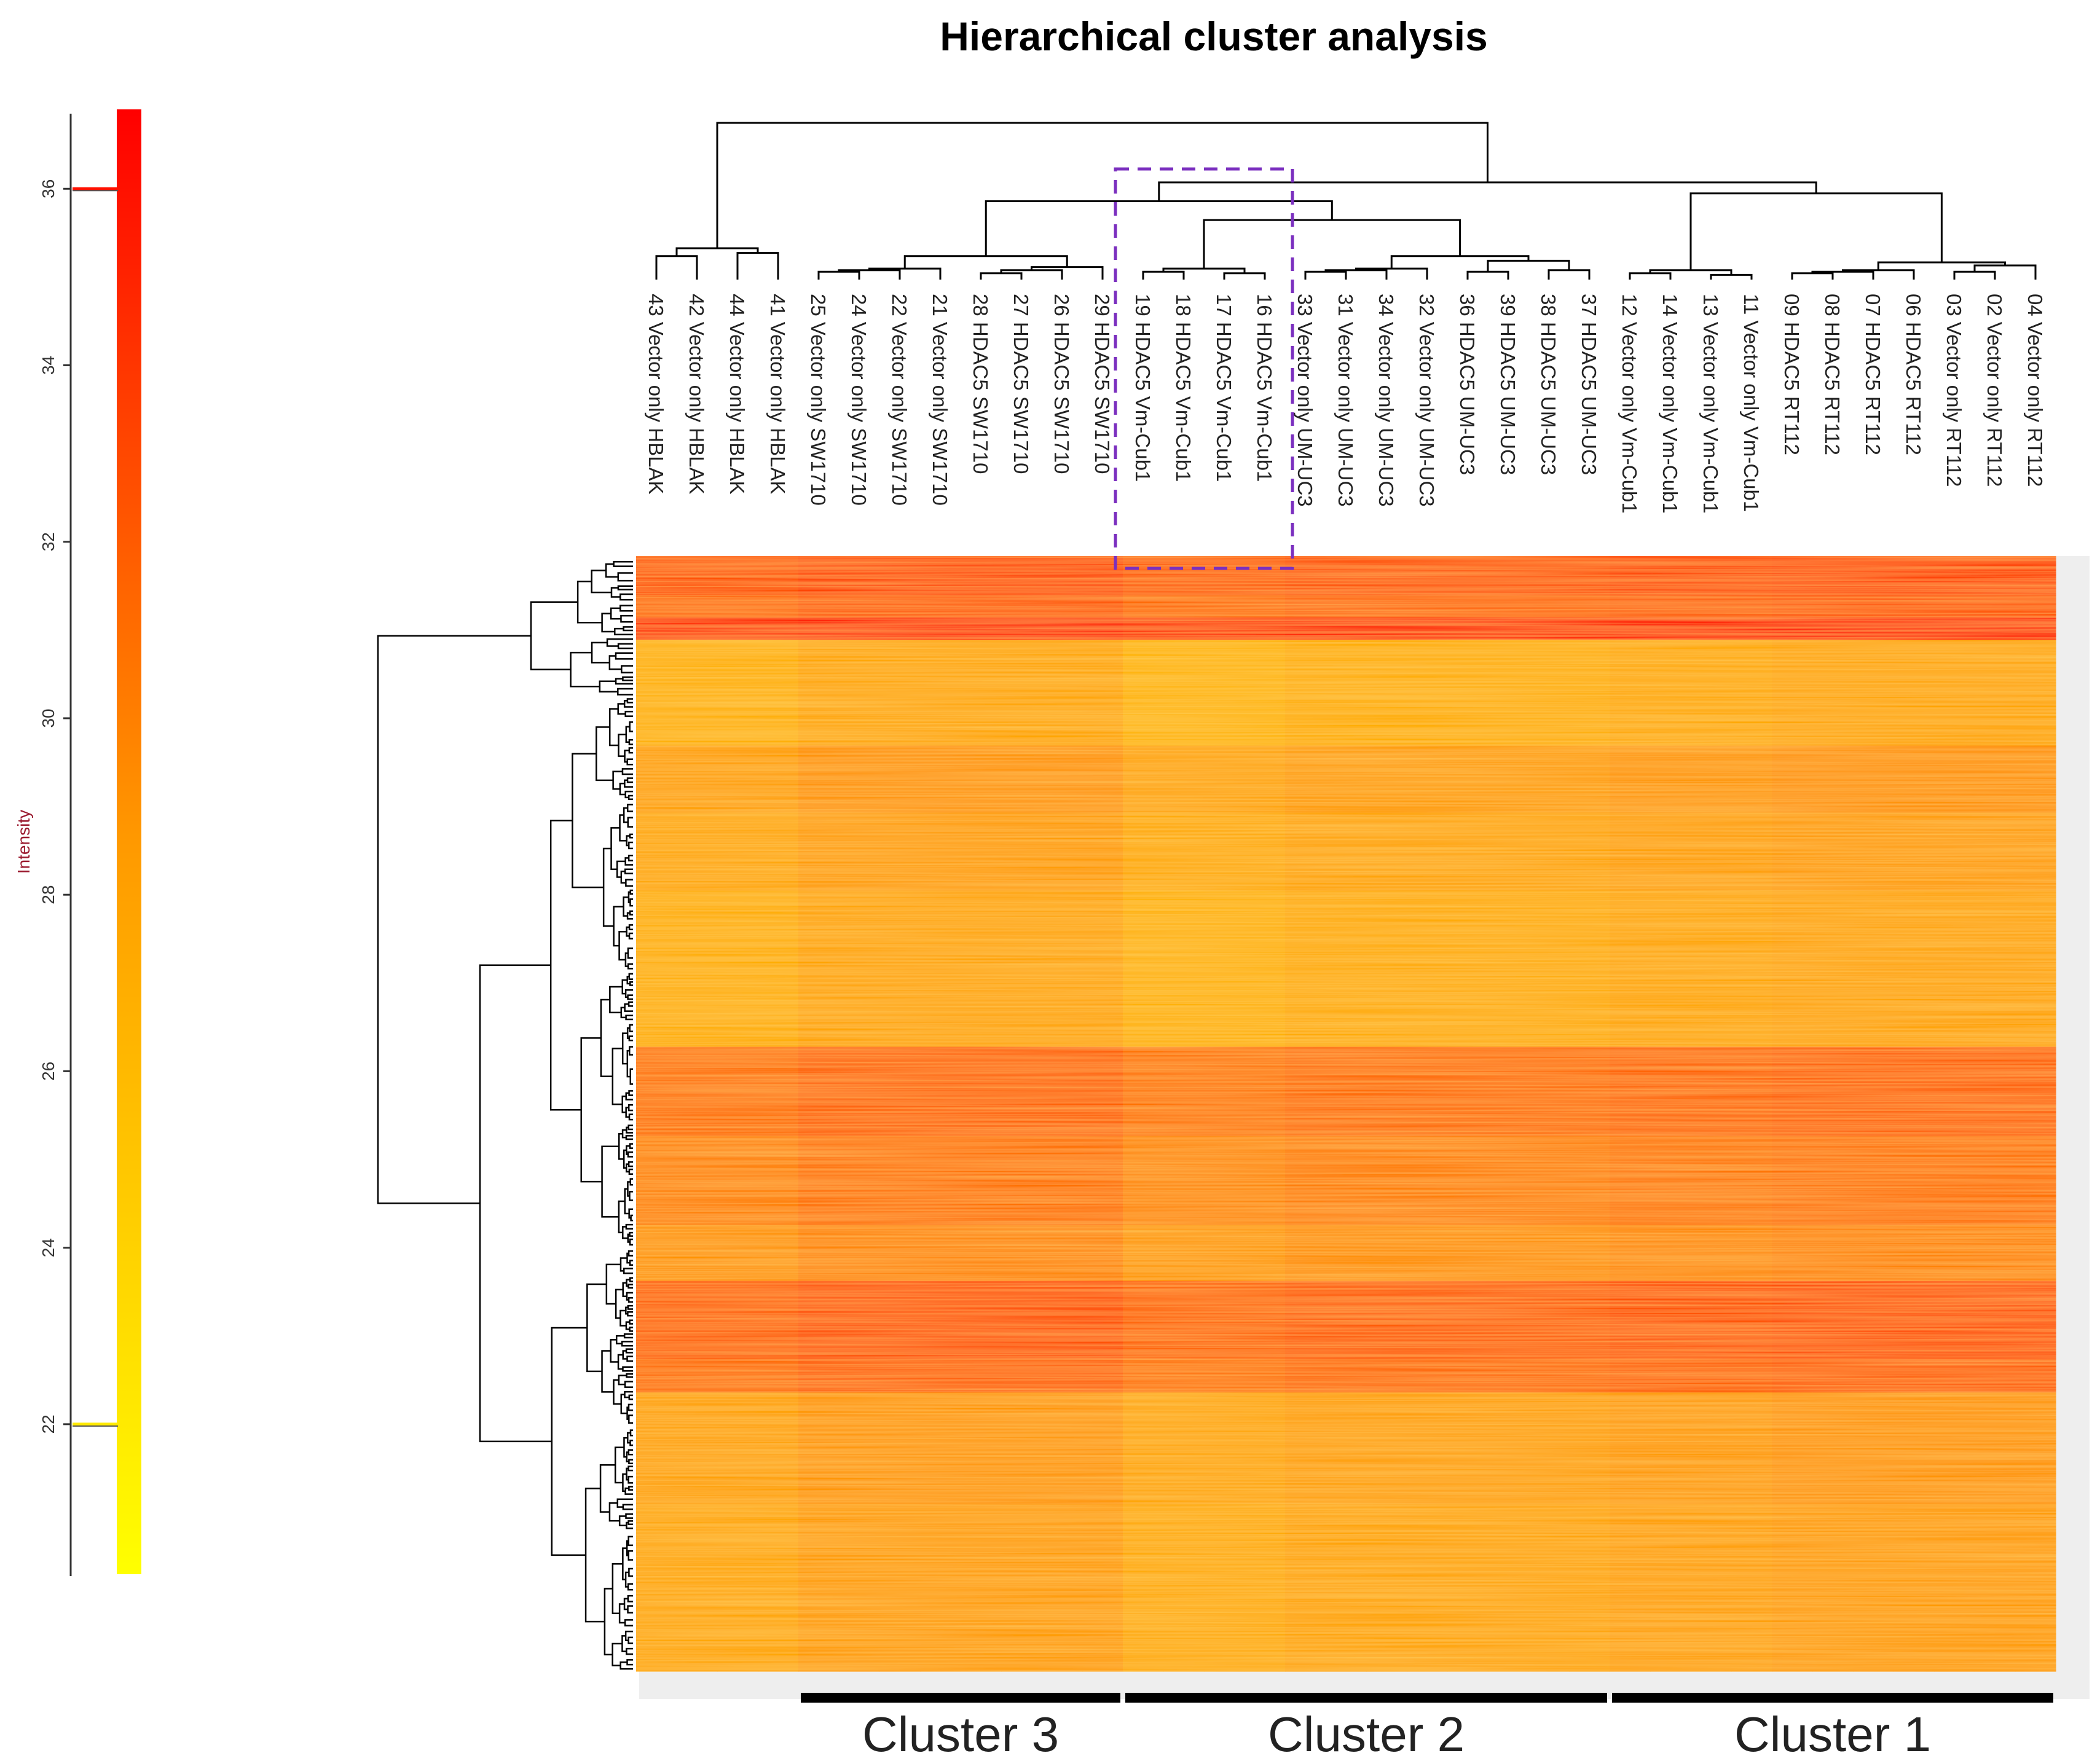 Image resolution: width=2100 pixels, height=1761 pixels. Describe the element at coordinates (1833, 1734) in the screenshot. I see `cluster-label: Cluster 1` at that location.